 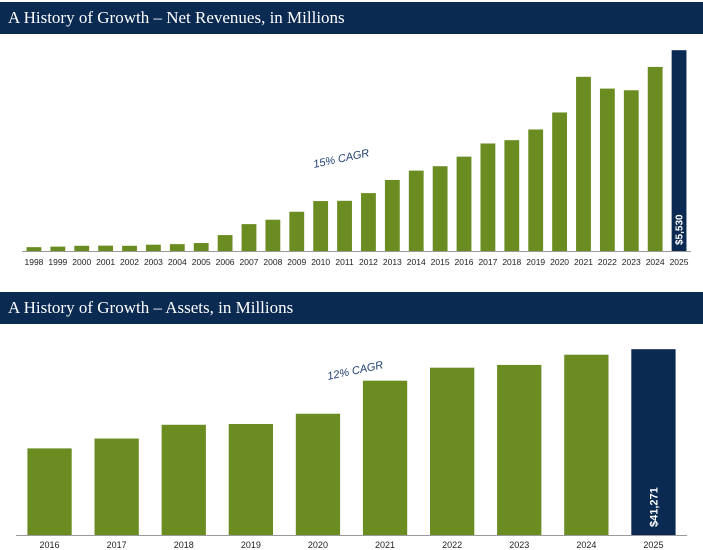 What do you see at coordinates (440, 208) in the screenshot?
I see `revenues-bar-2015` at bounding box center [440, 208].